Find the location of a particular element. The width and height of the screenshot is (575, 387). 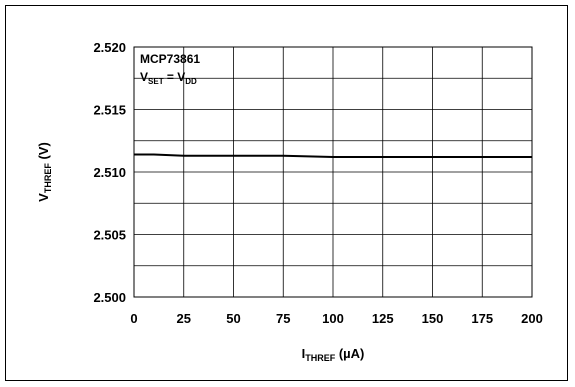

x-axis-title: ITHREF (µA) is located at coordinates (333, 354).